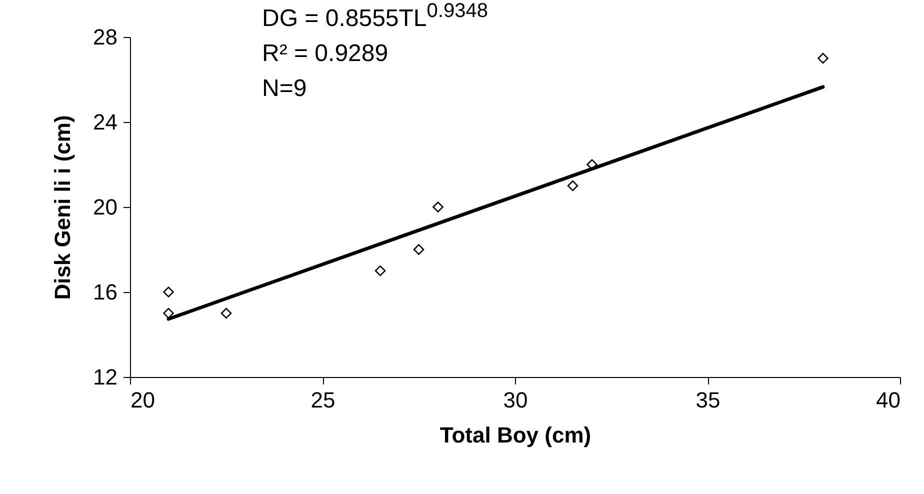 The width and height of the screenshot is (924, 494). I want to click on x-axis-title: Total Boy (cm), so click(516, 435).